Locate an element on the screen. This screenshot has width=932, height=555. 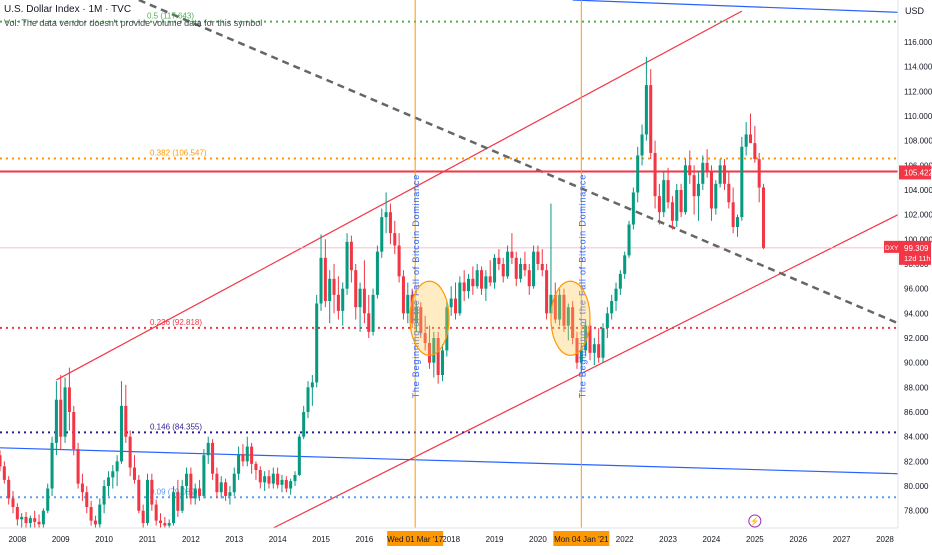
currency-label: USD is located at coordinates (914, 11).